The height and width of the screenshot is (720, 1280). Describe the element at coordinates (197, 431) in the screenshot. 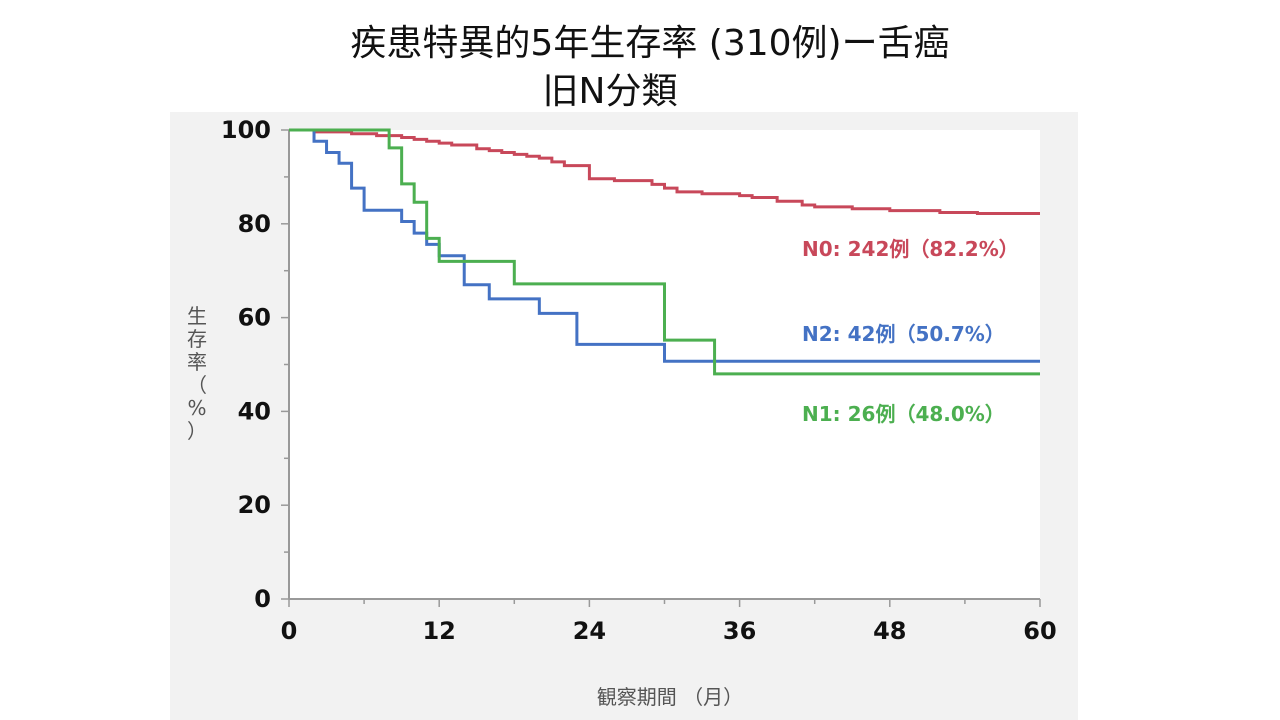

I see `y-axis-title-char: ）` at that location.